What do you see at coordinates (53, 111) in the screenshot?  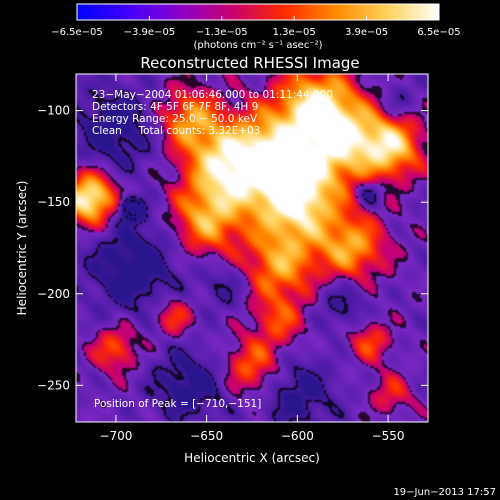 I see `y-tick-label: −100` at bounding box center [53, 111].